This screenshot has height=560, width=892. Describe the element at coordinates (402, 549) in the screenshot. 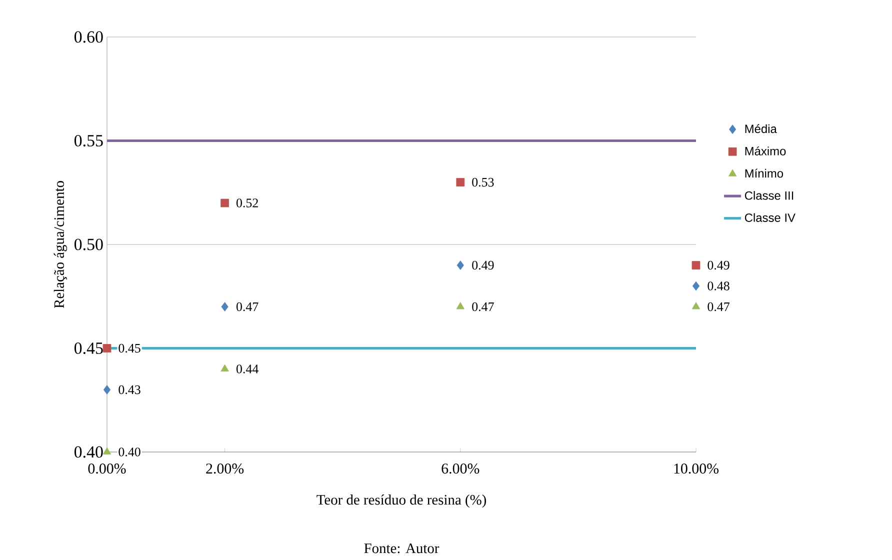

I see `source-note: Fonte: Autor` at that location.